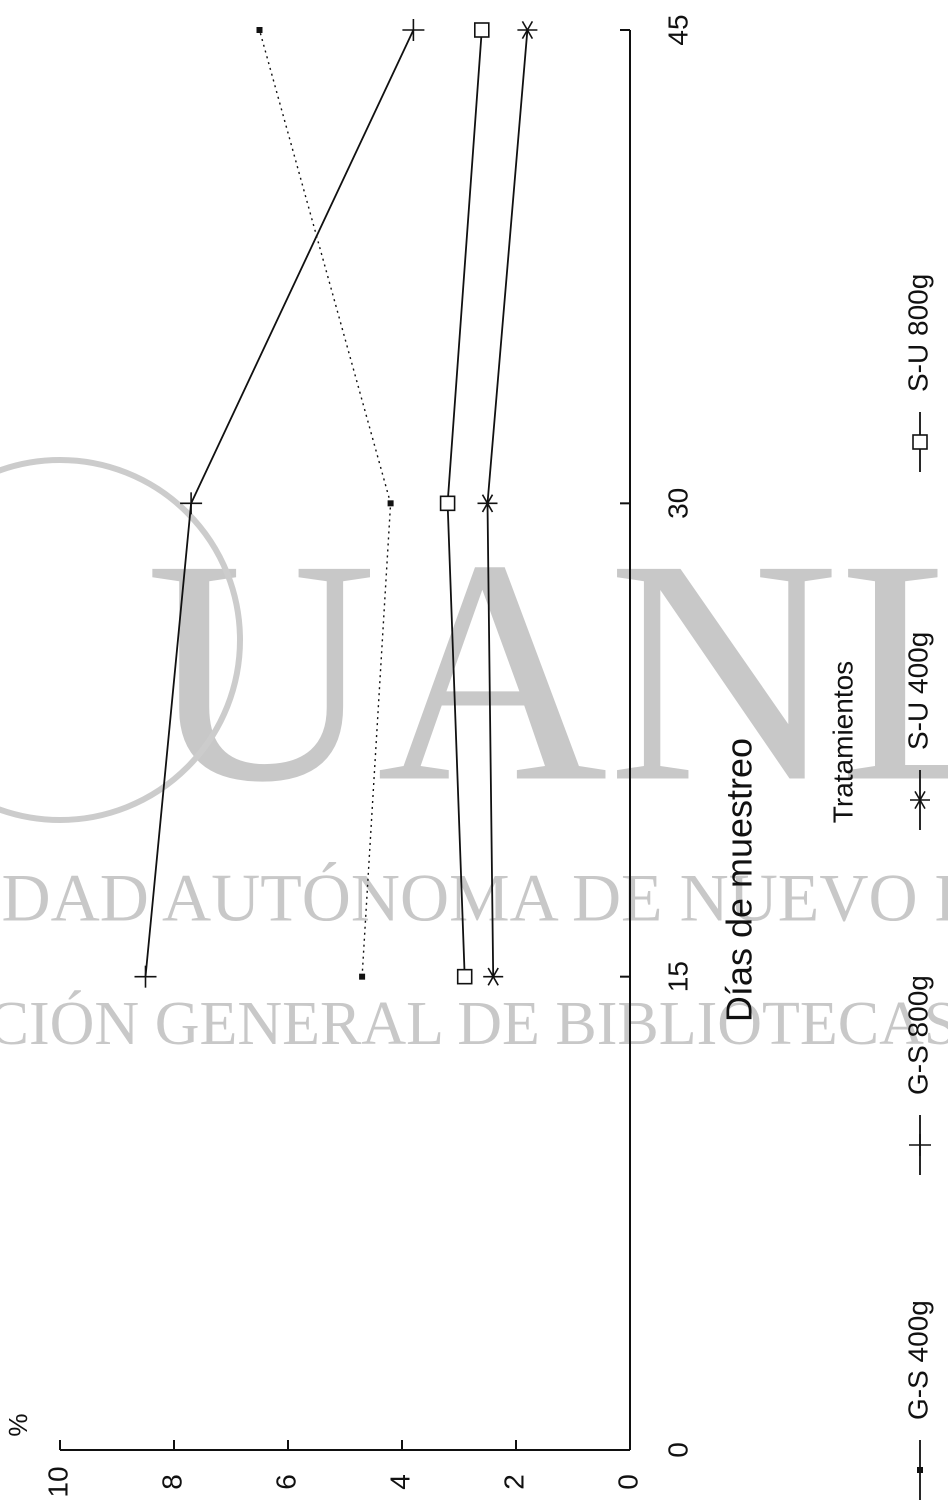  What do you see at coordinates (171, 1482) in the screenshot?
I see `y-tick-label: 8` at bounding box center [171, 1482].